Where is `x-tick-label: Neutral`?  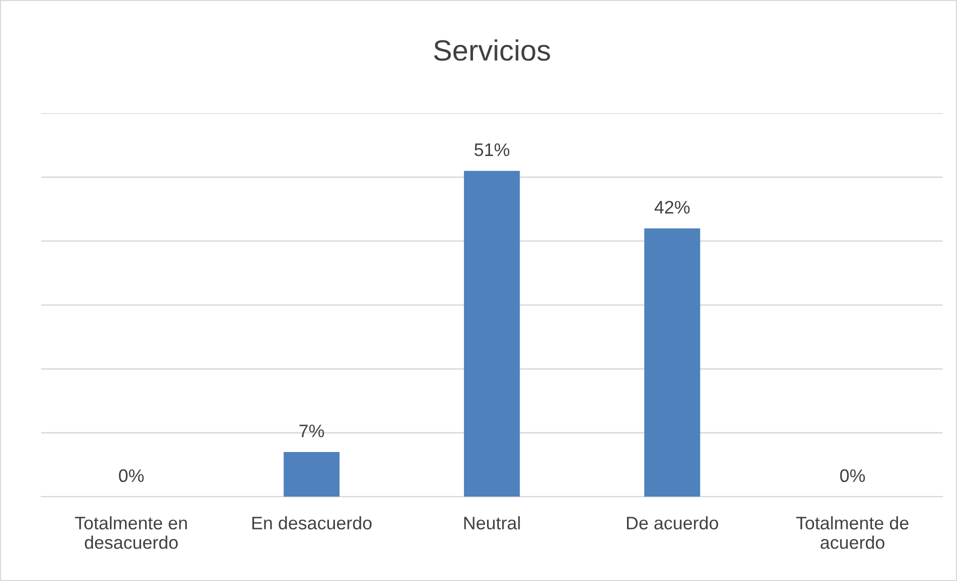
x-tick-label: Neutral is located at coordinates (492, 523).